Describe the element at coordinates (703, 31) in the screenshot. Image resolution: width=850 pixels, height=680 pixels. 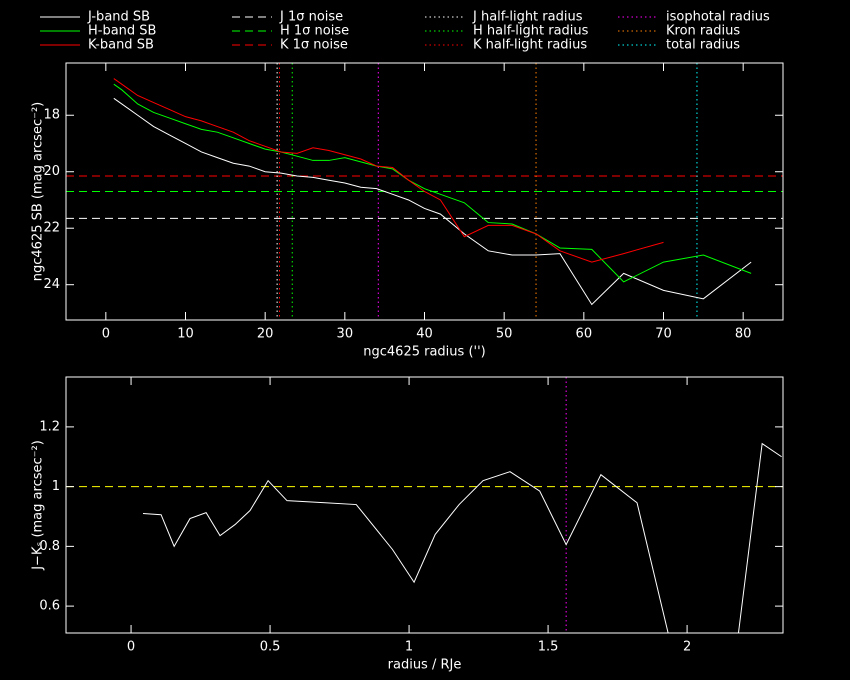
I see `legend-label: Kron radius` at that location.